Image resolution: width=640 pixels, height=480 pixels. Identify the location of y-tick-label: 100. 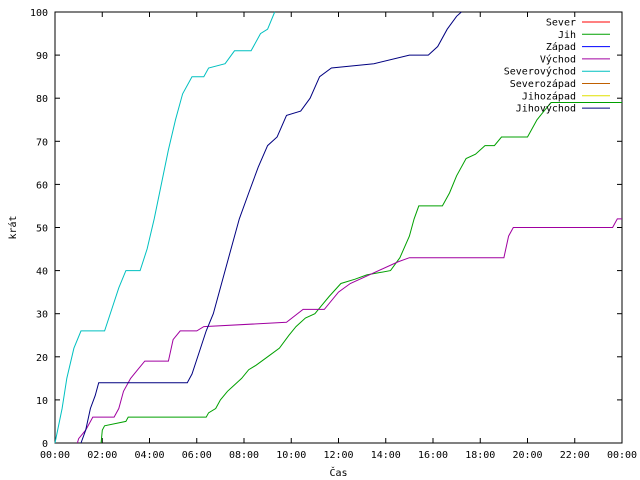
(39, 13).